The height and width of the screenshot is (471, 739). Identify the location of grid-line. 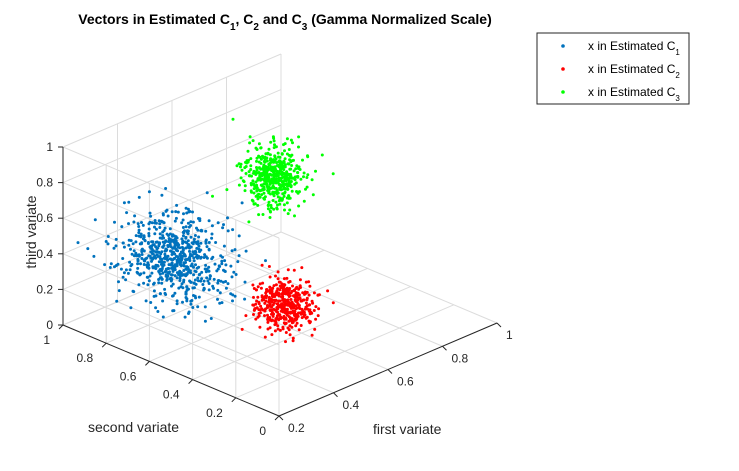
(172, 207).